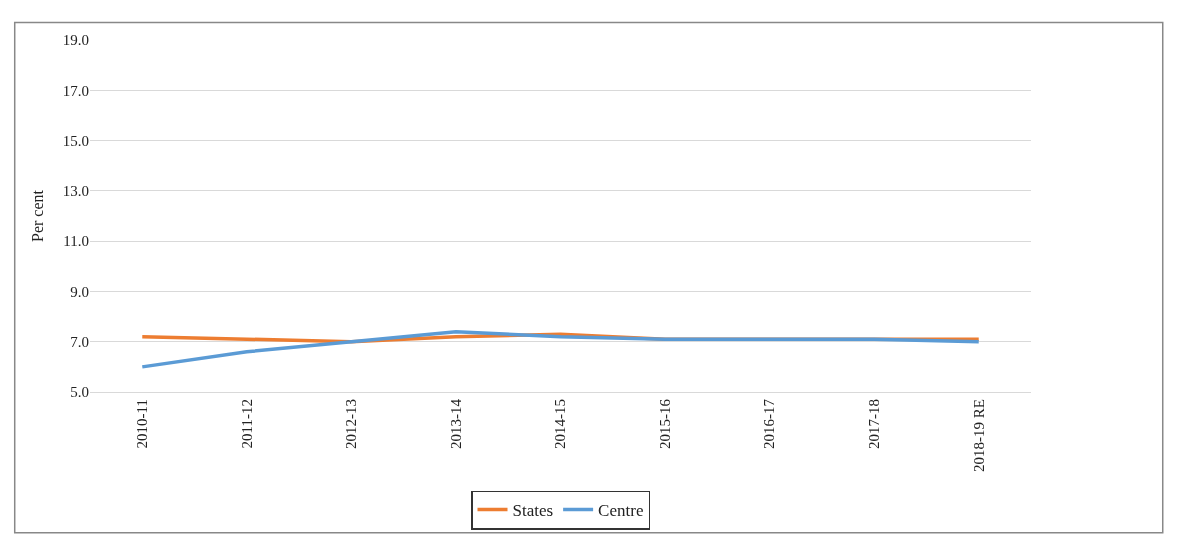 Image resolution: width=1181 pixels, height=542 pixels. I want to click on y-tick-label: 17.0, so click(75, 90).